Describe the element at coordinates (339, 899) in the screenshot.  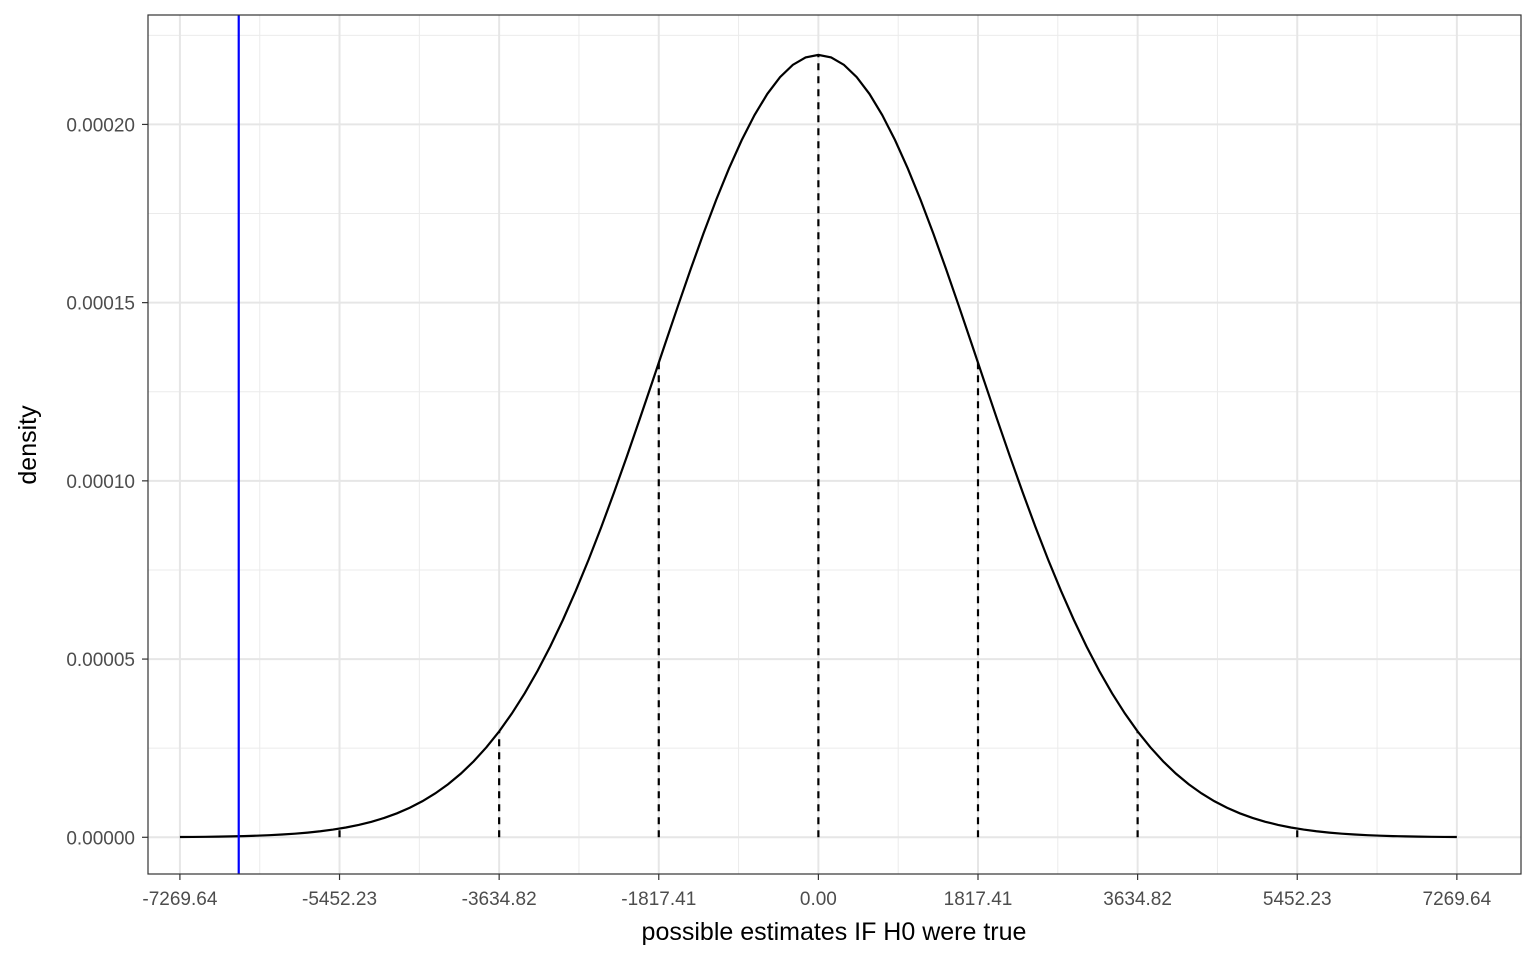
I see `x-tick-label: -5452.23` at that location.